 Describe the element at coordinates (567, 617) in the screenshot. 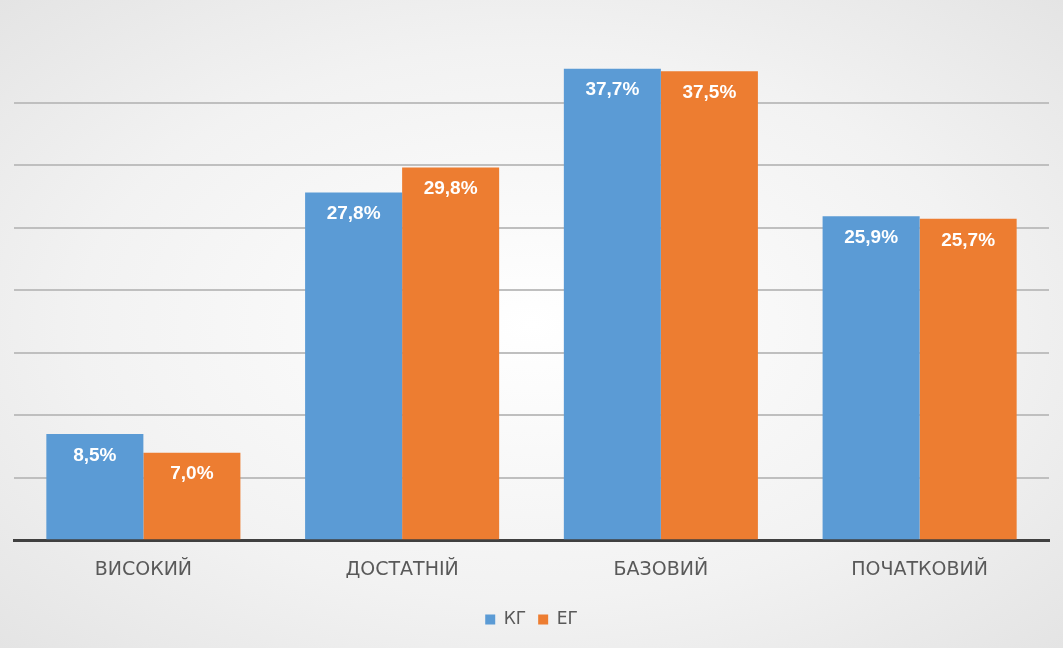

I see `legend-label: ЕГ` at that location.